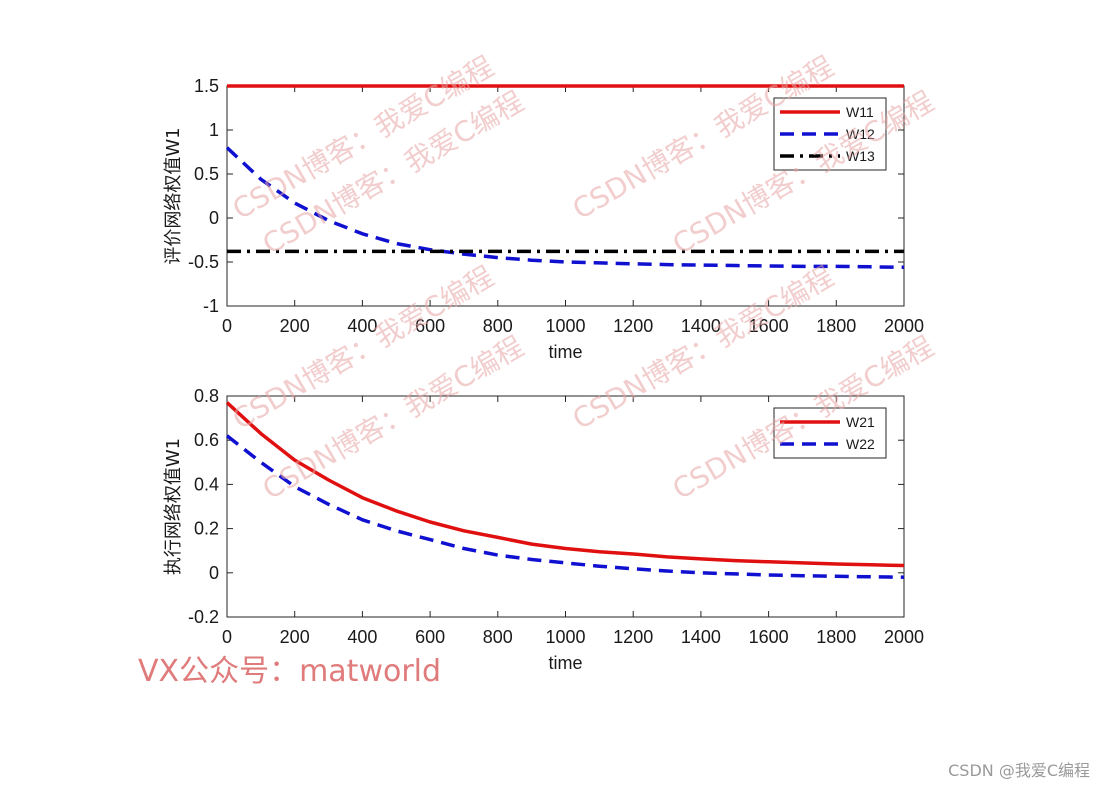 The width and height of the screenshot is (1102, 793). I want to click on legend-label-w11: W11, so click(860, 112).